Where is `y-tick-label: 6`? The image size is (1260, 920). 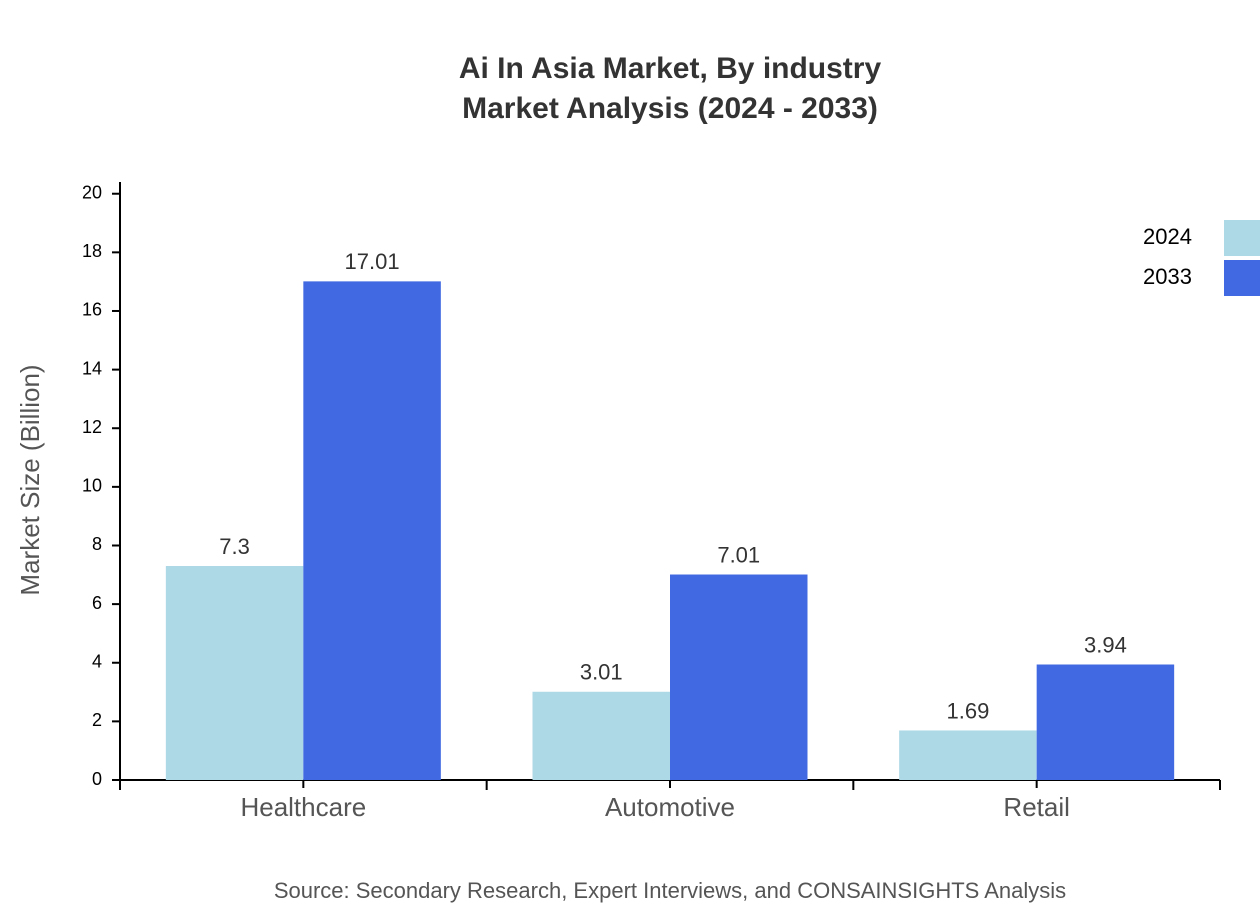
y-tick-label: 6 is located at coordinates (97, 603).